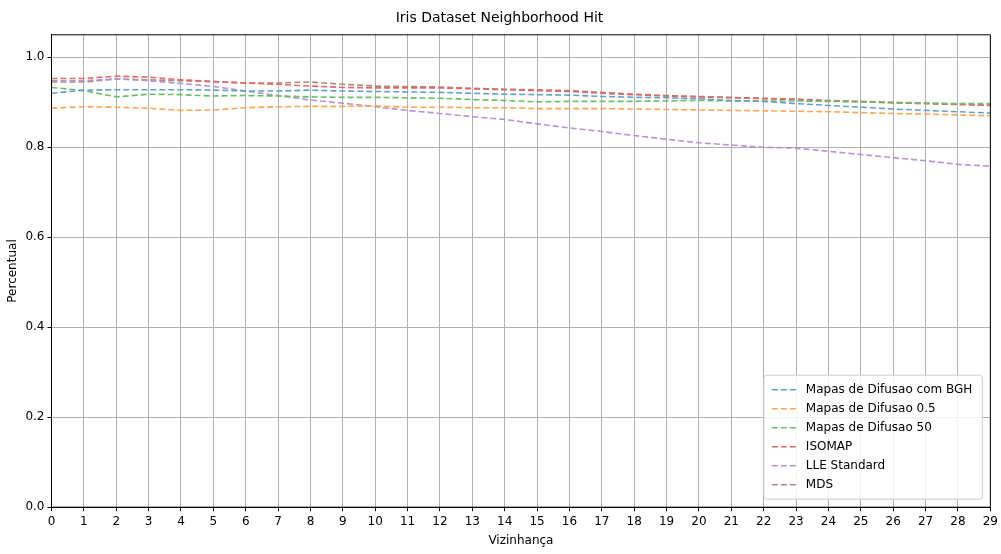 The width and height of the screenshot is (1001, 554). What do you see at coordinates (893, 520) in the screenshot?
I see `x-tick-label: 26` at bounding box center [893, 520].